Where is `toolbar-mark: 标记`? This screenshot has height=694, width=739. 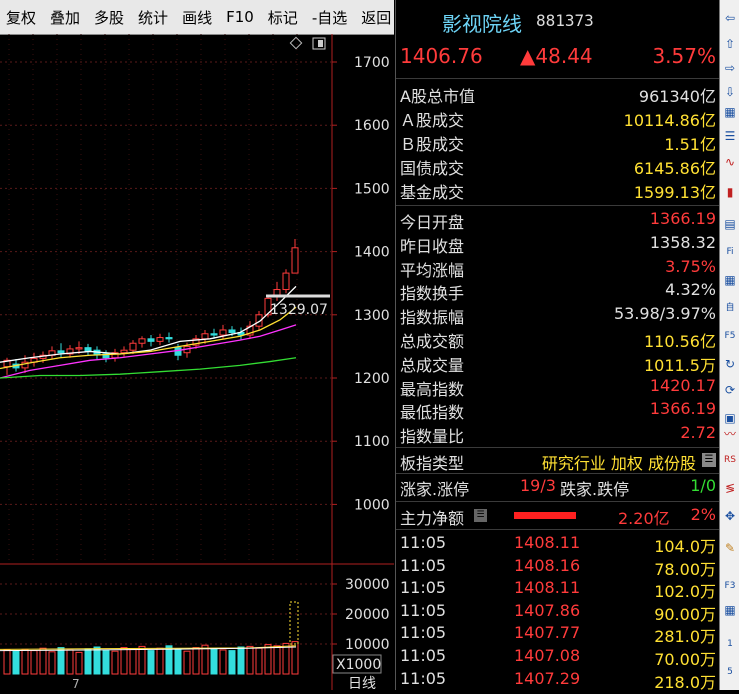 toolbar-mark: 标记 is located at coordinates (282, 17).